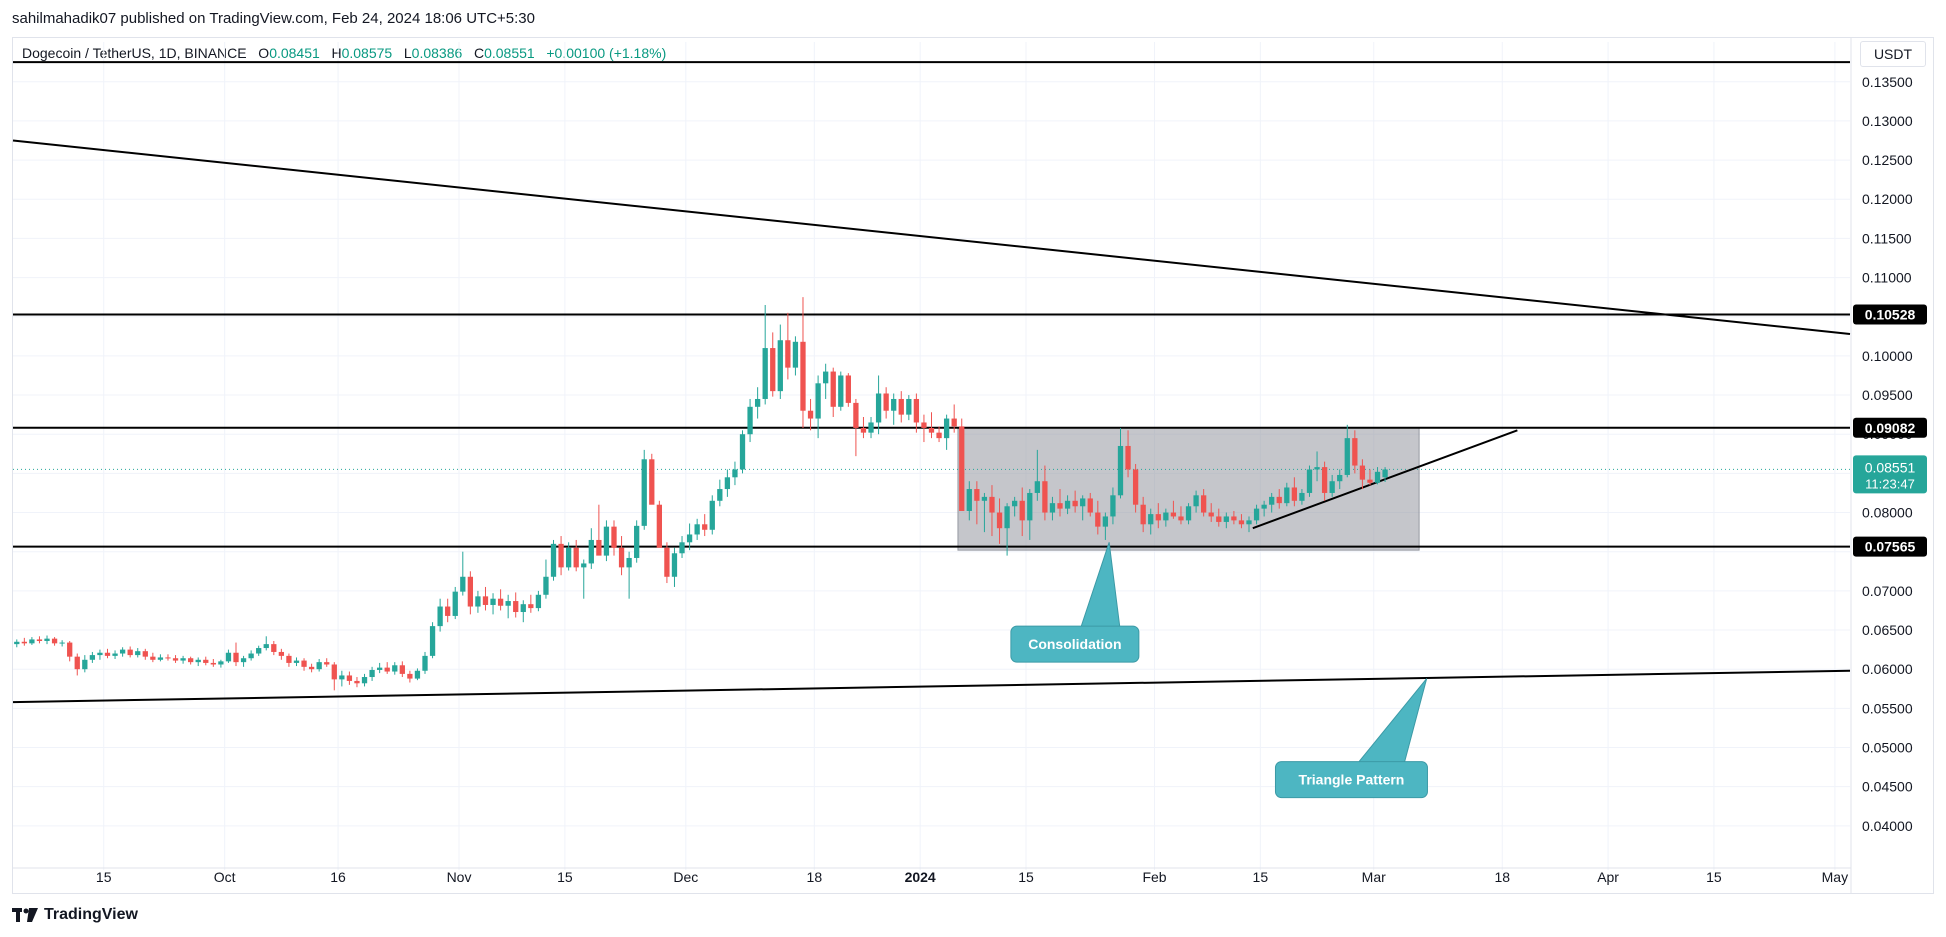 The width and height of the screenshot is (1946, 937). Describe the element at coordinates (509, 53) in the screenshot. I see `legend-close: 0.08551` at that location.